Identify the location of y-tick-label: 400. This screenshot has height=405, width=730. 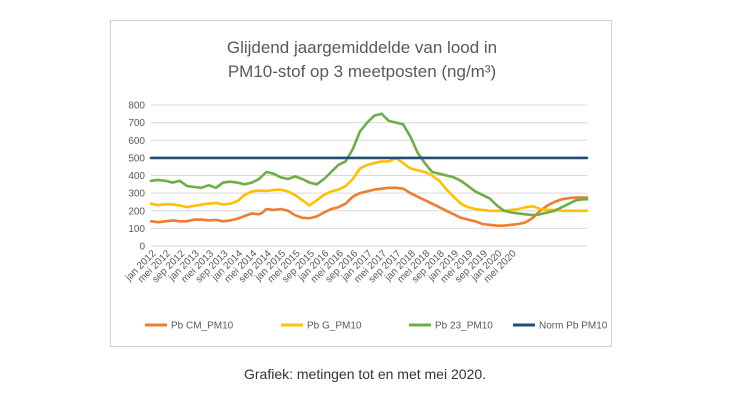
(136, 176).